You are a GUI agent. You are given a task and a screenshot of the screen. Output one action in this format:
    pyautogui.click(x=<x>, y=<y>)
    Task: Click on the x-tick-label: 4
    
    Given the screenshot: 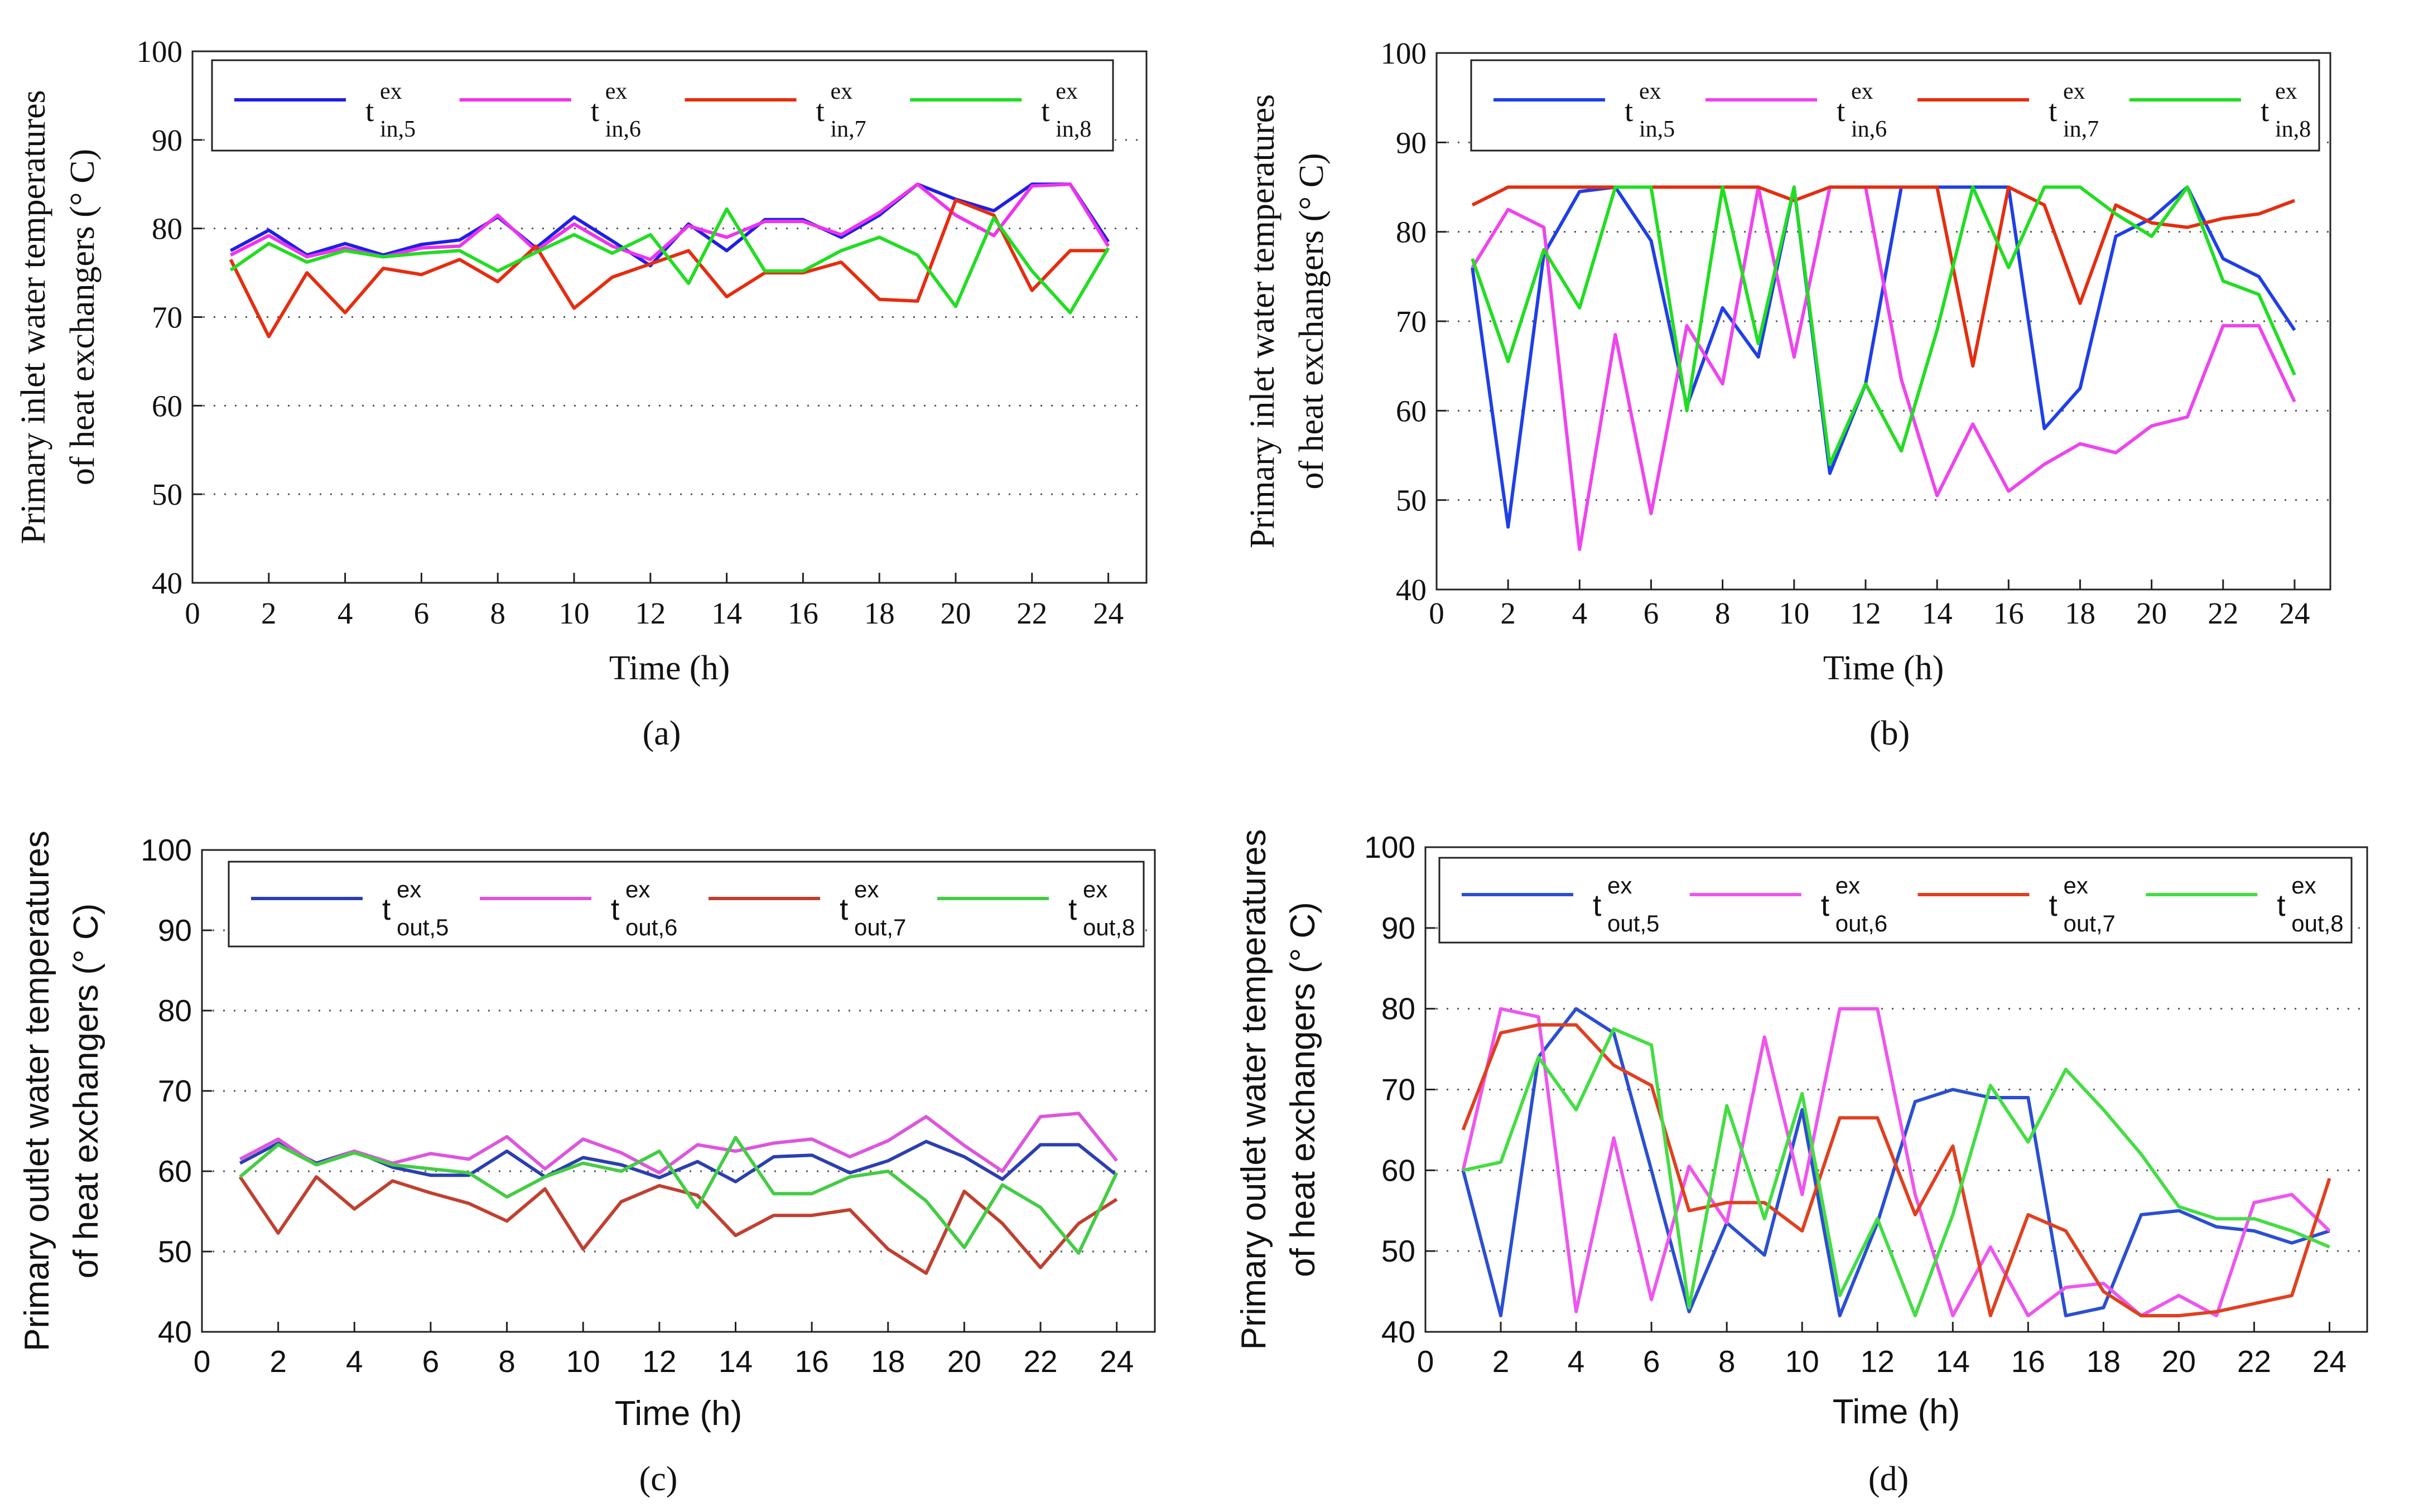 What is the action you would take?
    pyautogui.click(x=345, y=613)
    